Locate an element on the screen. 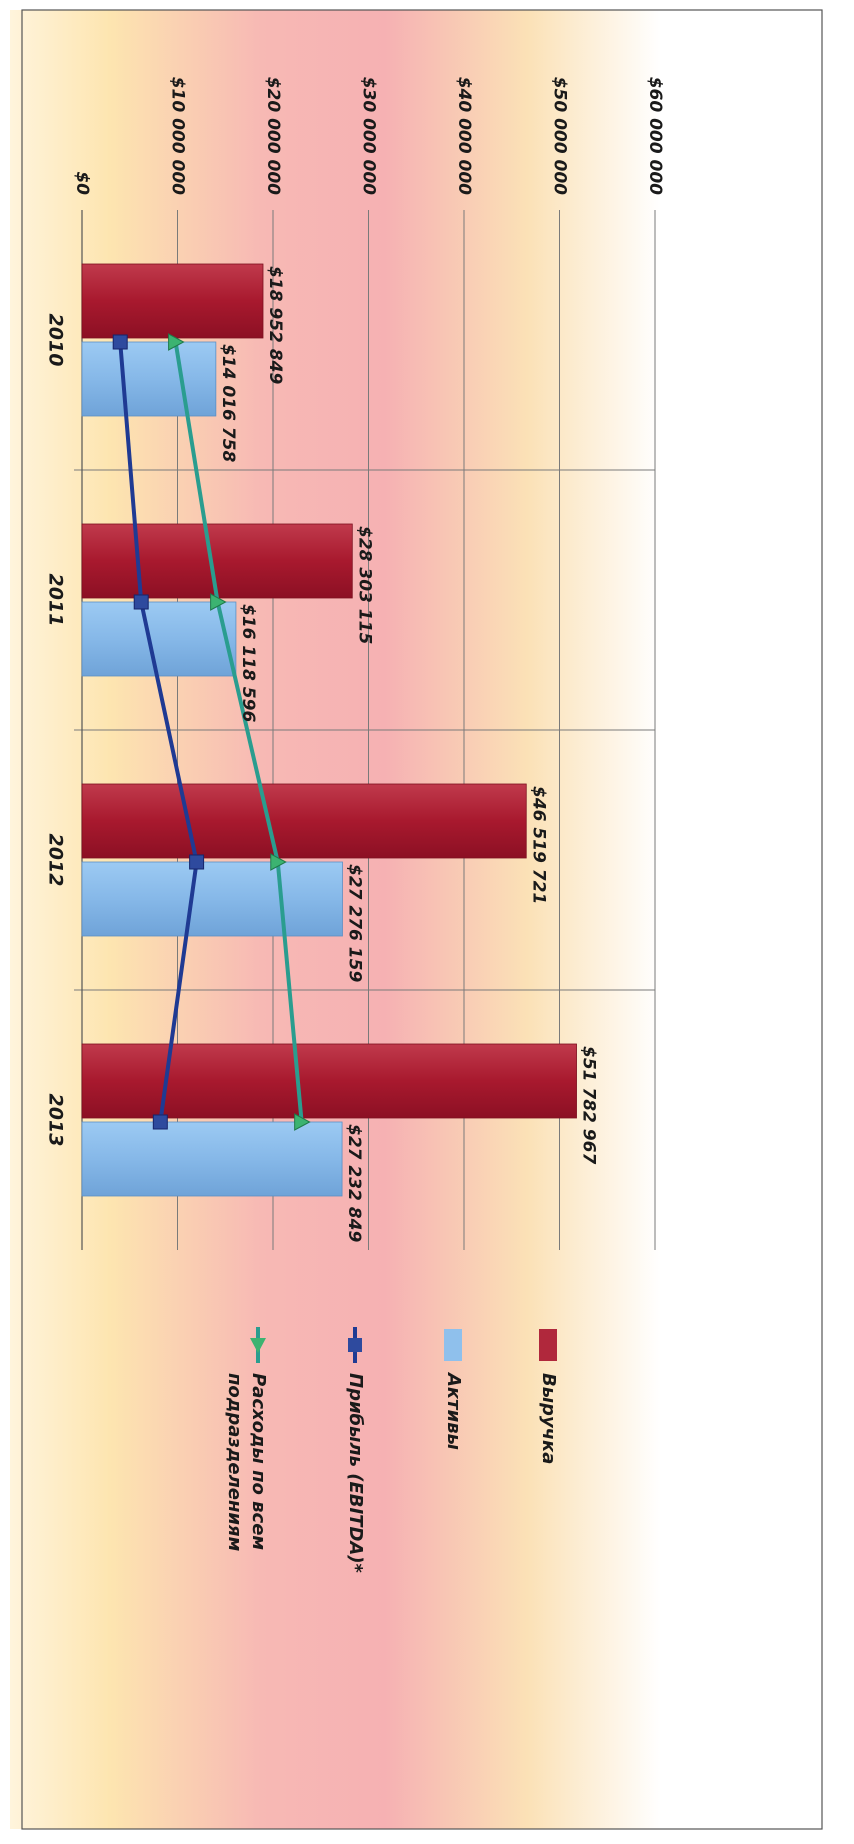  data-label-revenue: $28 303 115 is located at coordinates (364, 585).